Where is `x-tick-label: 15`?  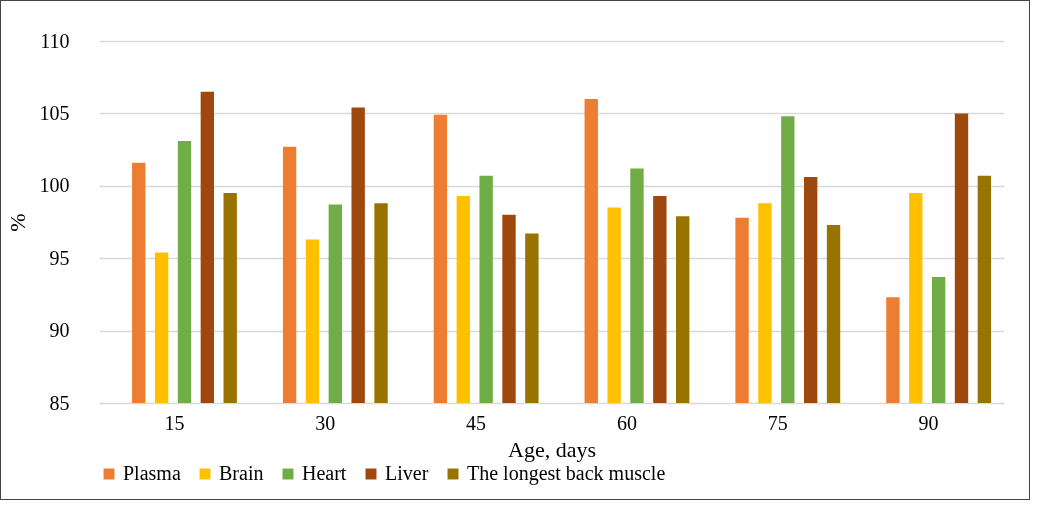 x-tick-label: 15 is located at coordinates (174, 422).